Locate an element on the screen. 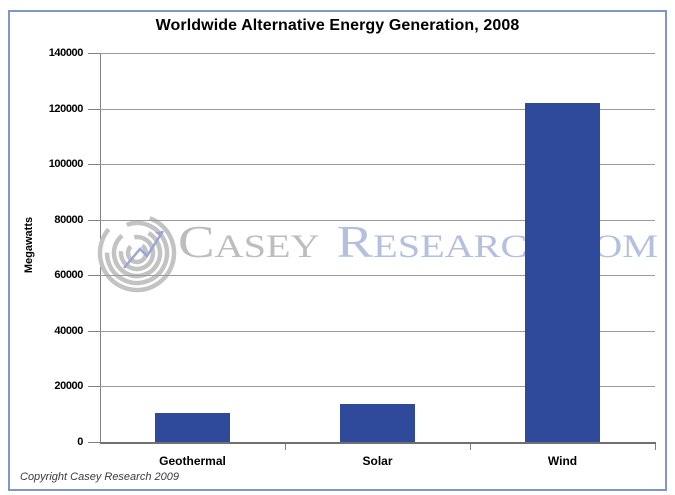  x-category-label: Solar is located at coordinates (377, 461).